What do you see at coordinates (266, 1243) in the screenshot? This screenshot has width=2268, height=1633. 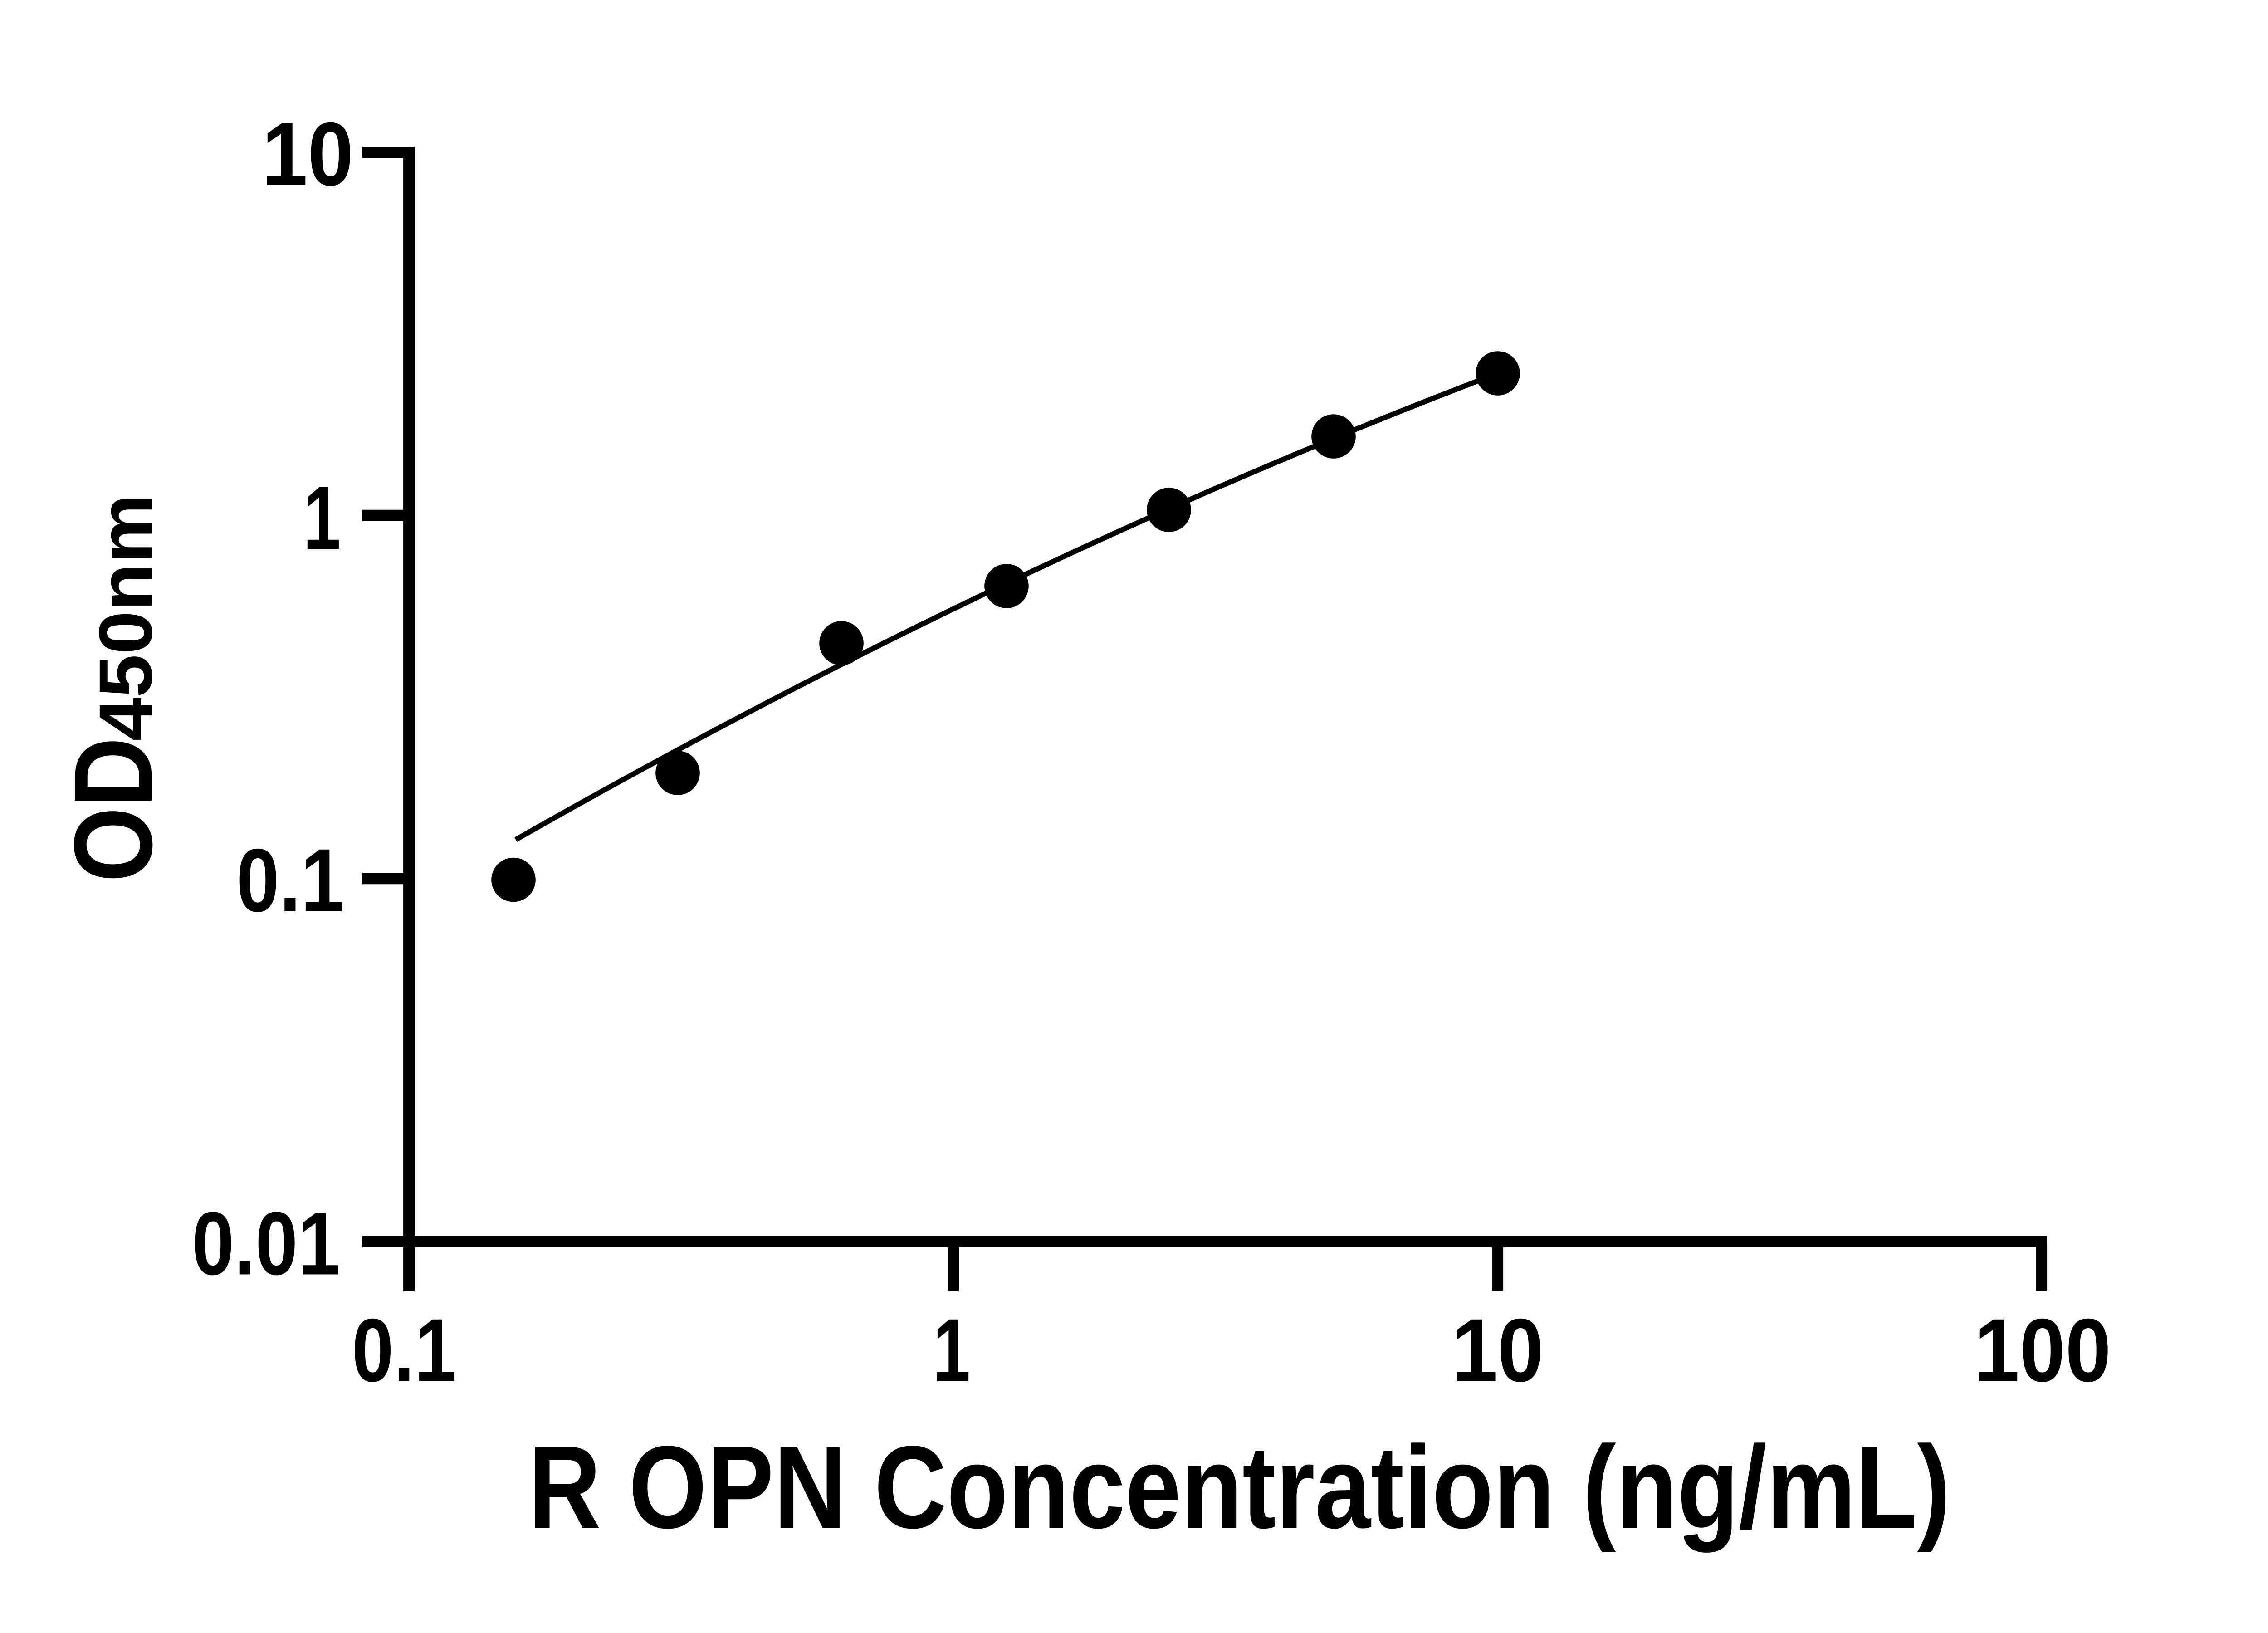 I see `svg-text: 0.01` at bounding box center [266, 1243].